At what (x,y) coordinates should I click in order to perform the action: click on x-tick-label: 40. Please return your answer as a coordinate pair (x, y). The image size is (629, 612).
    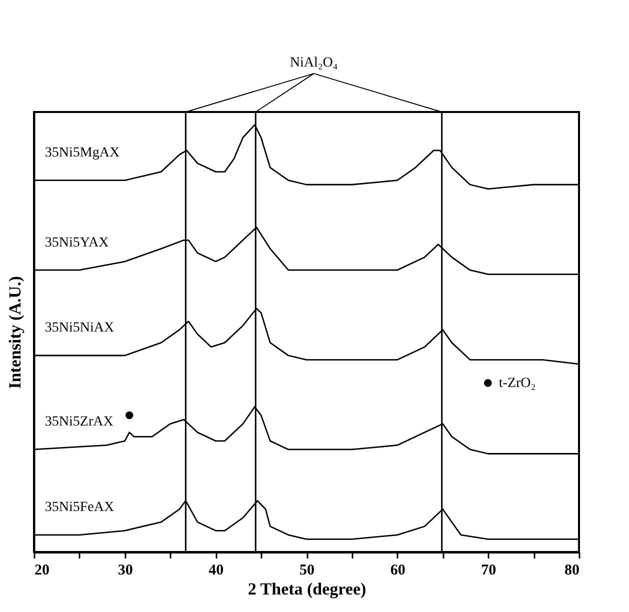
    Looking at the image, I should click on (216, 570).